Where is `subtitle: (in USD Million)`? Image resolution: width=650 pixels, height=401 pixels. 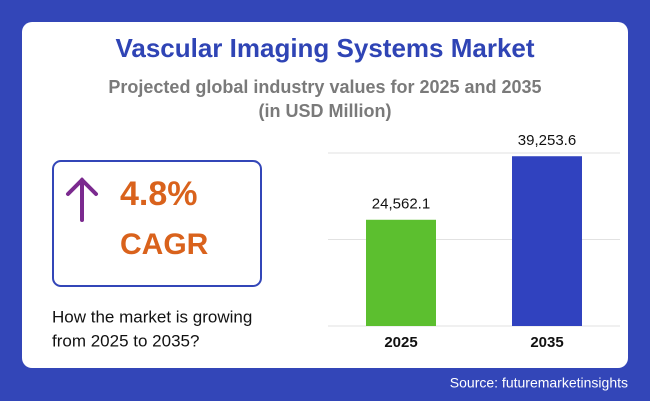
subtitle: (in USD Million) is located at coordinates (325, 111).